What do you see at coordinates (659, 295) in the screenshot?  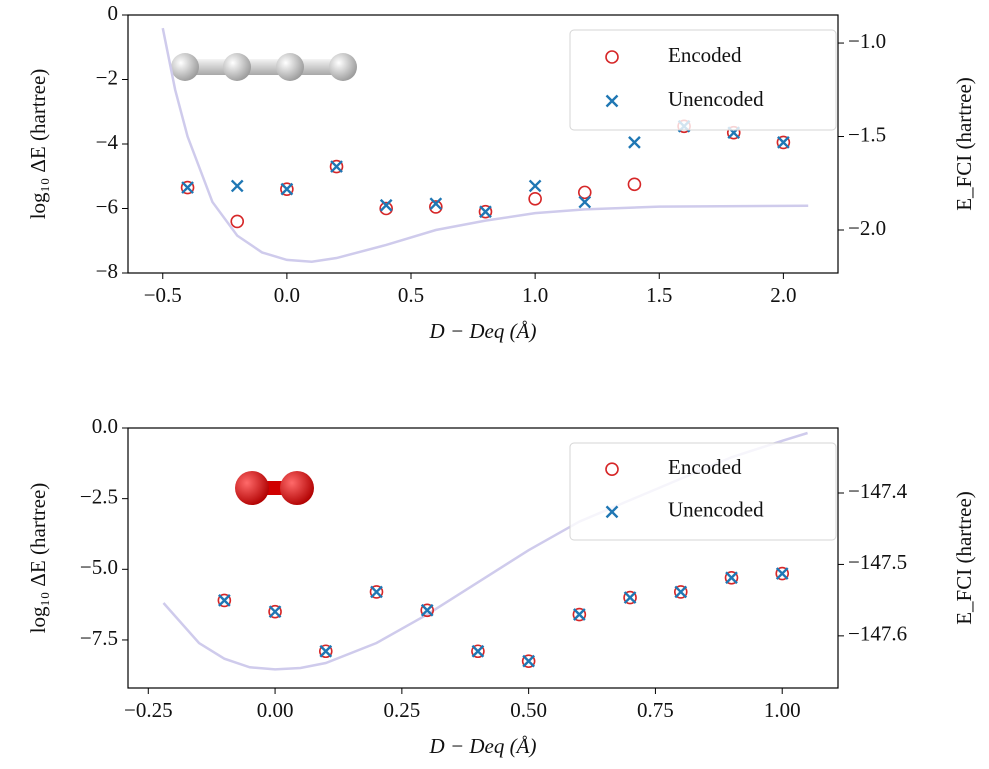 I see `x-tick-label: 1.5` at bounding box center [659, 295].